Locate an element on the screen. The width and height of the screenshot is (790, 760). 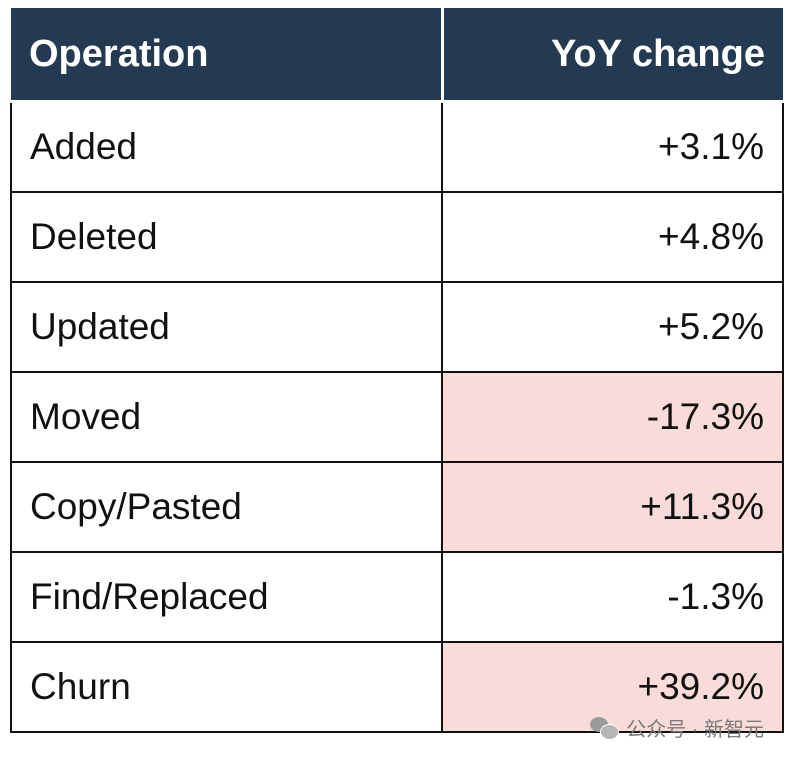
table-row: Deleted +4.8% is located at coordinates (397, 237).